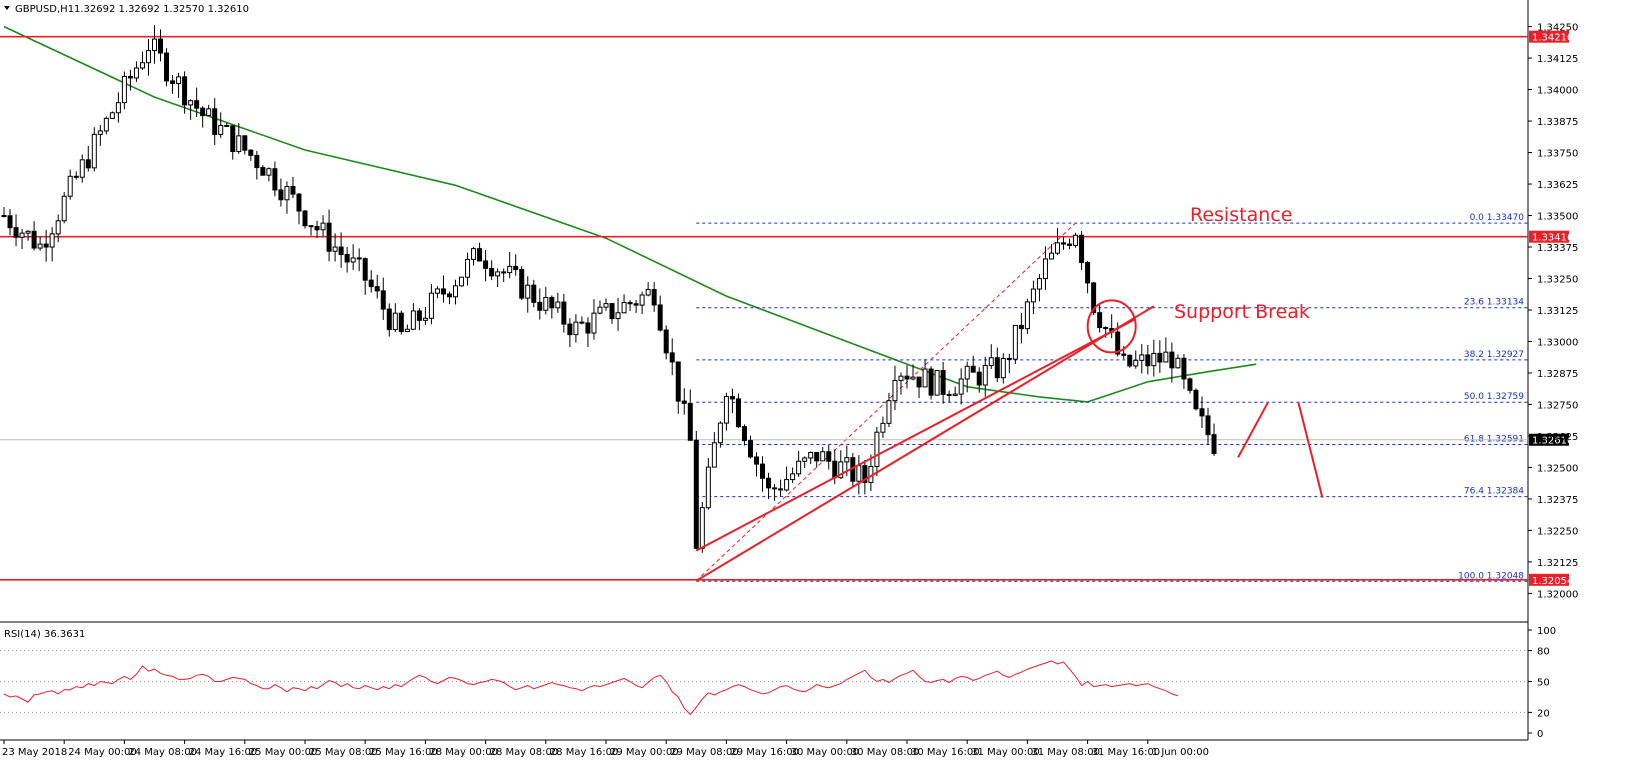 The image size is (1647, 763). I want to click on chart-symbol: GBPUSD,H1, so click(44, 9).